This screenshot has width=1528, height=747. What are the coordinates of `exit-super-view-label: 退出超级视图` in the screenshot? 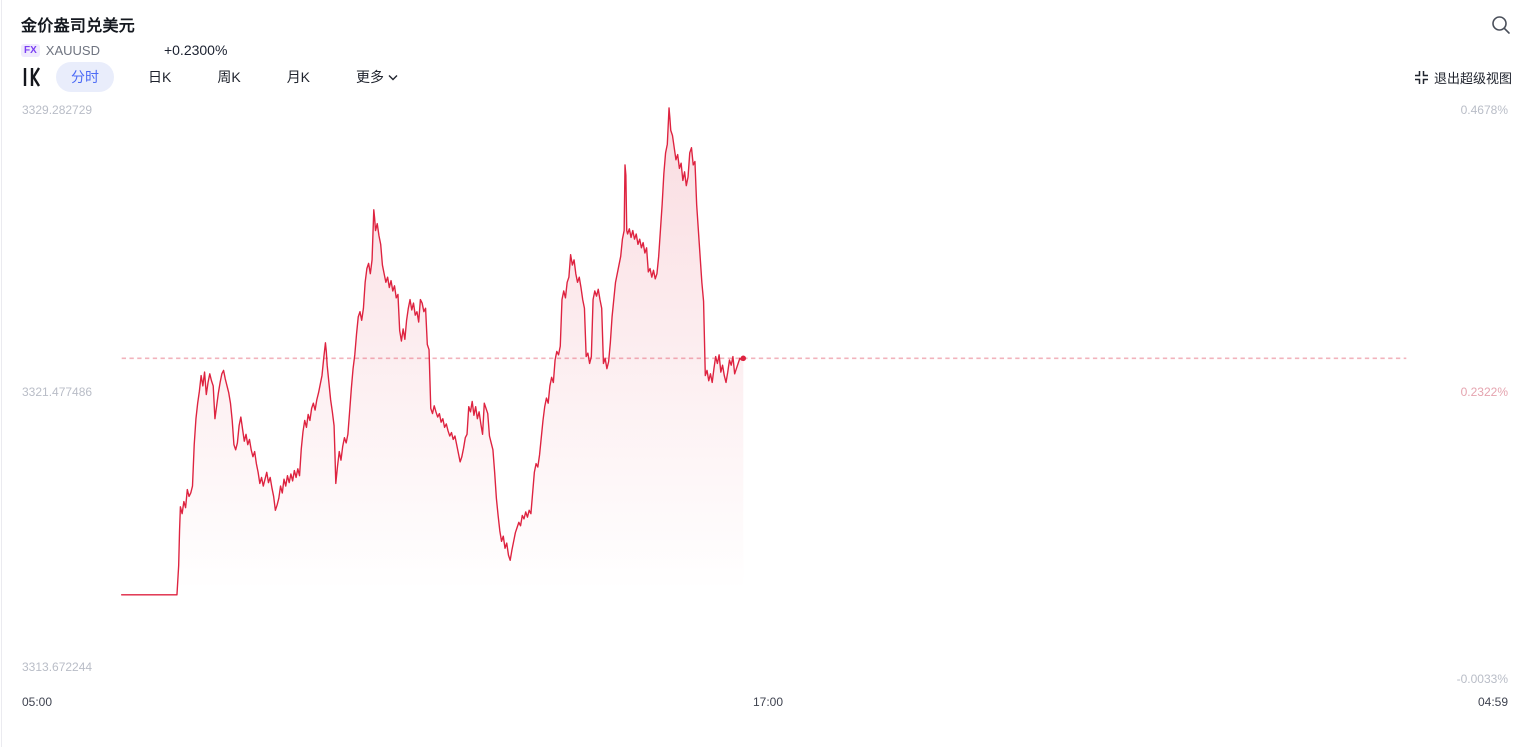 It's located at (1472, 78).